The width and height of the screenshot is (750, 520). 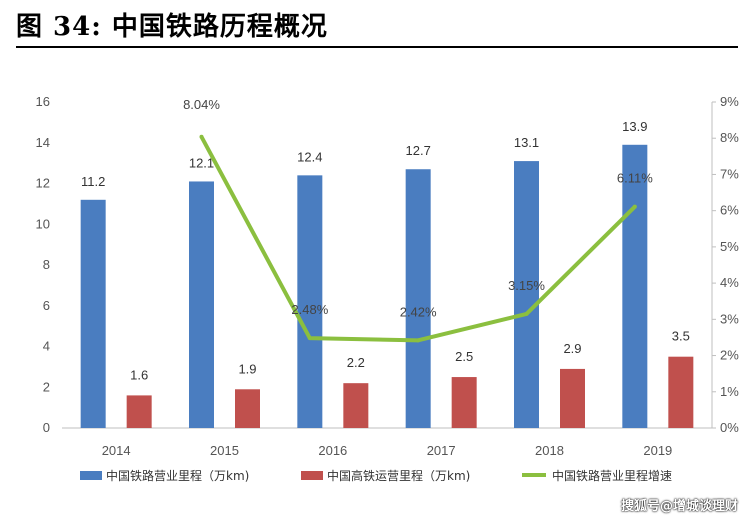 I want to click on bar-railway-mileage-label: 13.1, so click(x=526, y=142).